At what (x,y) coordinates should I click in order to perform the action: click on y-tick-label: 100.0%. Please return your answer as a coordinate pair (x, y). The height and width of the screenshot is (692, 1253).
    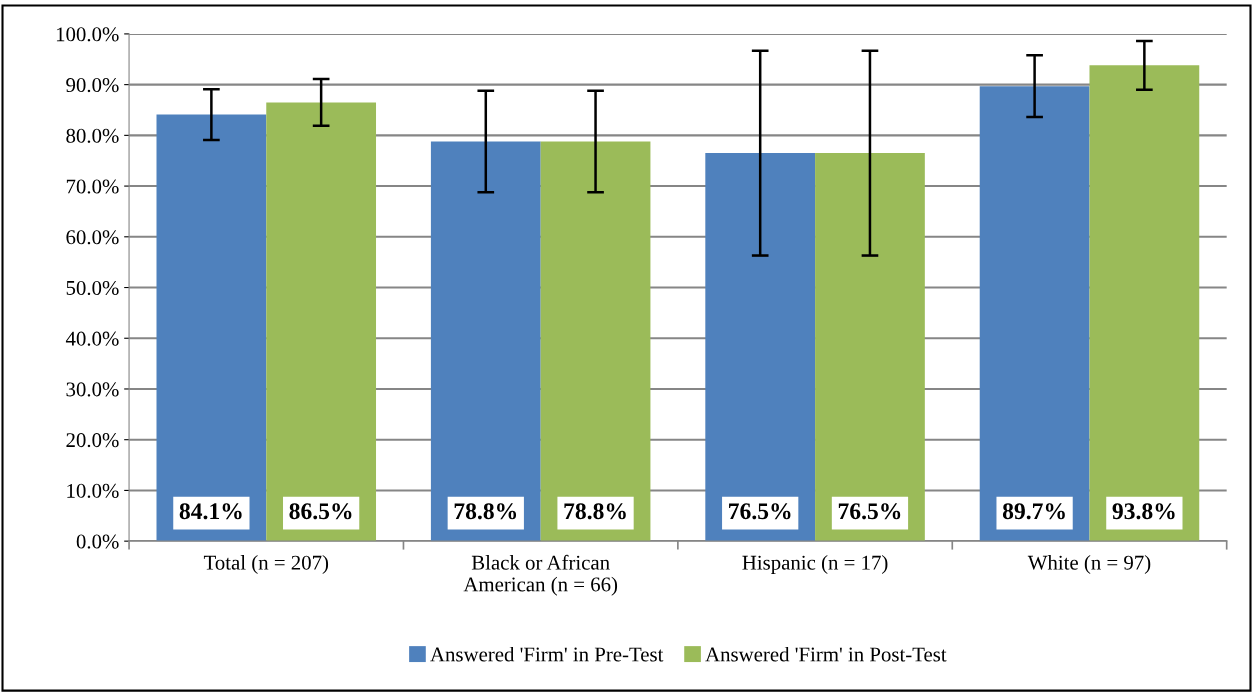
    Looking at the image, I should click on (87, 34).